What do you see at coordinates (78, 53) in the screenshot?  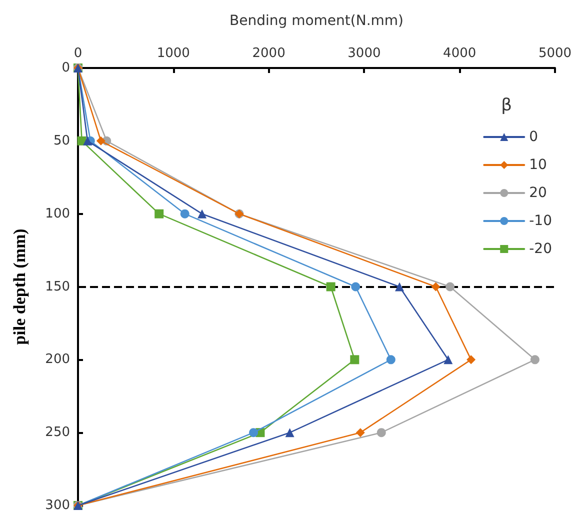 I see `x-tick-label: 0` at bounding box center [78, 53].